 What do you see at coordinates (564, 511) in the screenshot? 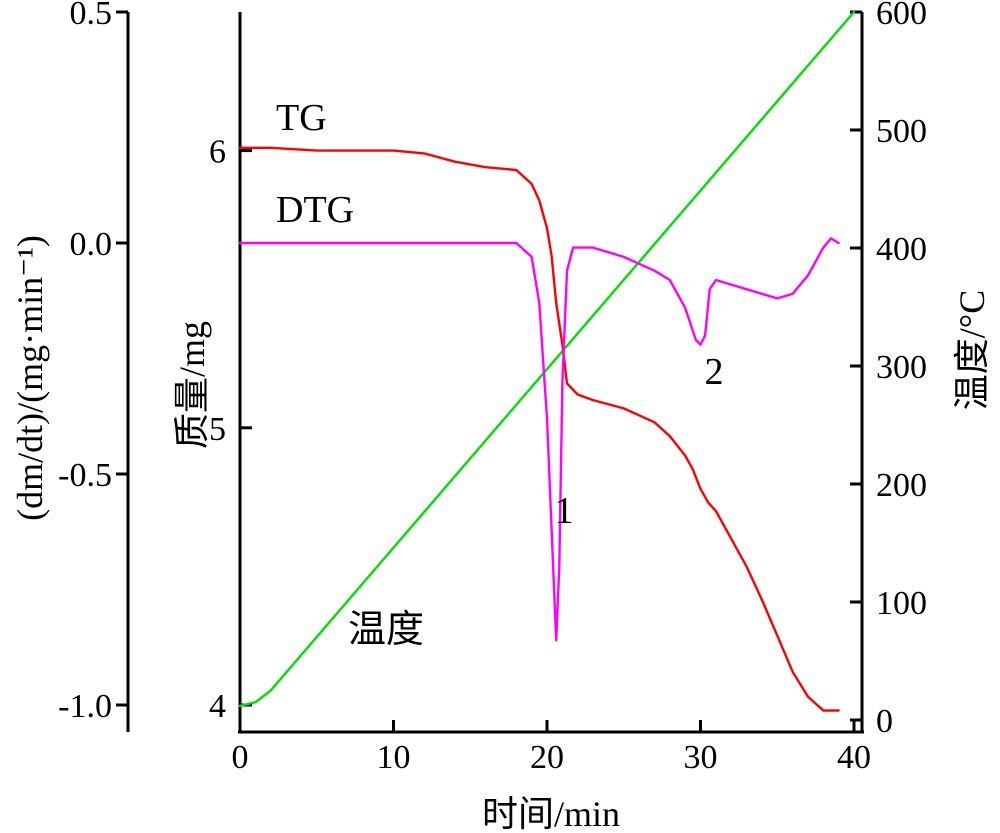
I see `peak-1-label: 1` at bounding box center [564, 511].